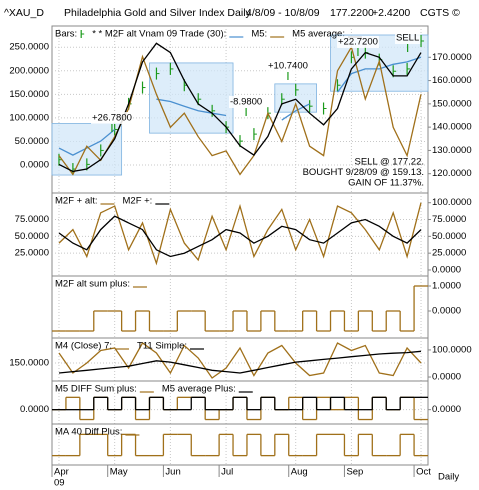  What do you see at coordinates (446, 286) in the screenshot?
I see `y2-tick-label: 1.0000` at bounding box center [446, 286].